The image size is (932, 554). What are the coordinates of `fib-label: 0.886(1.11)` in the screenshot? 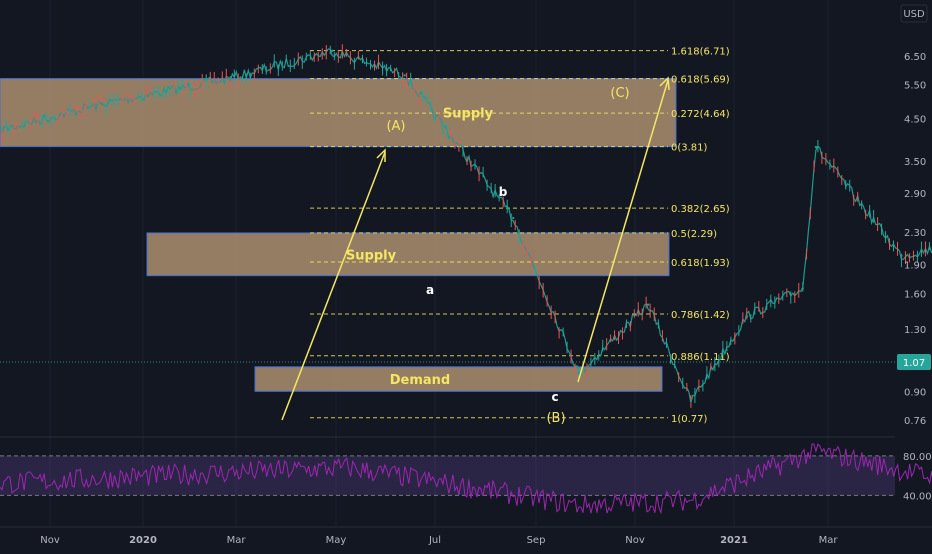 It's located at (700, 357).